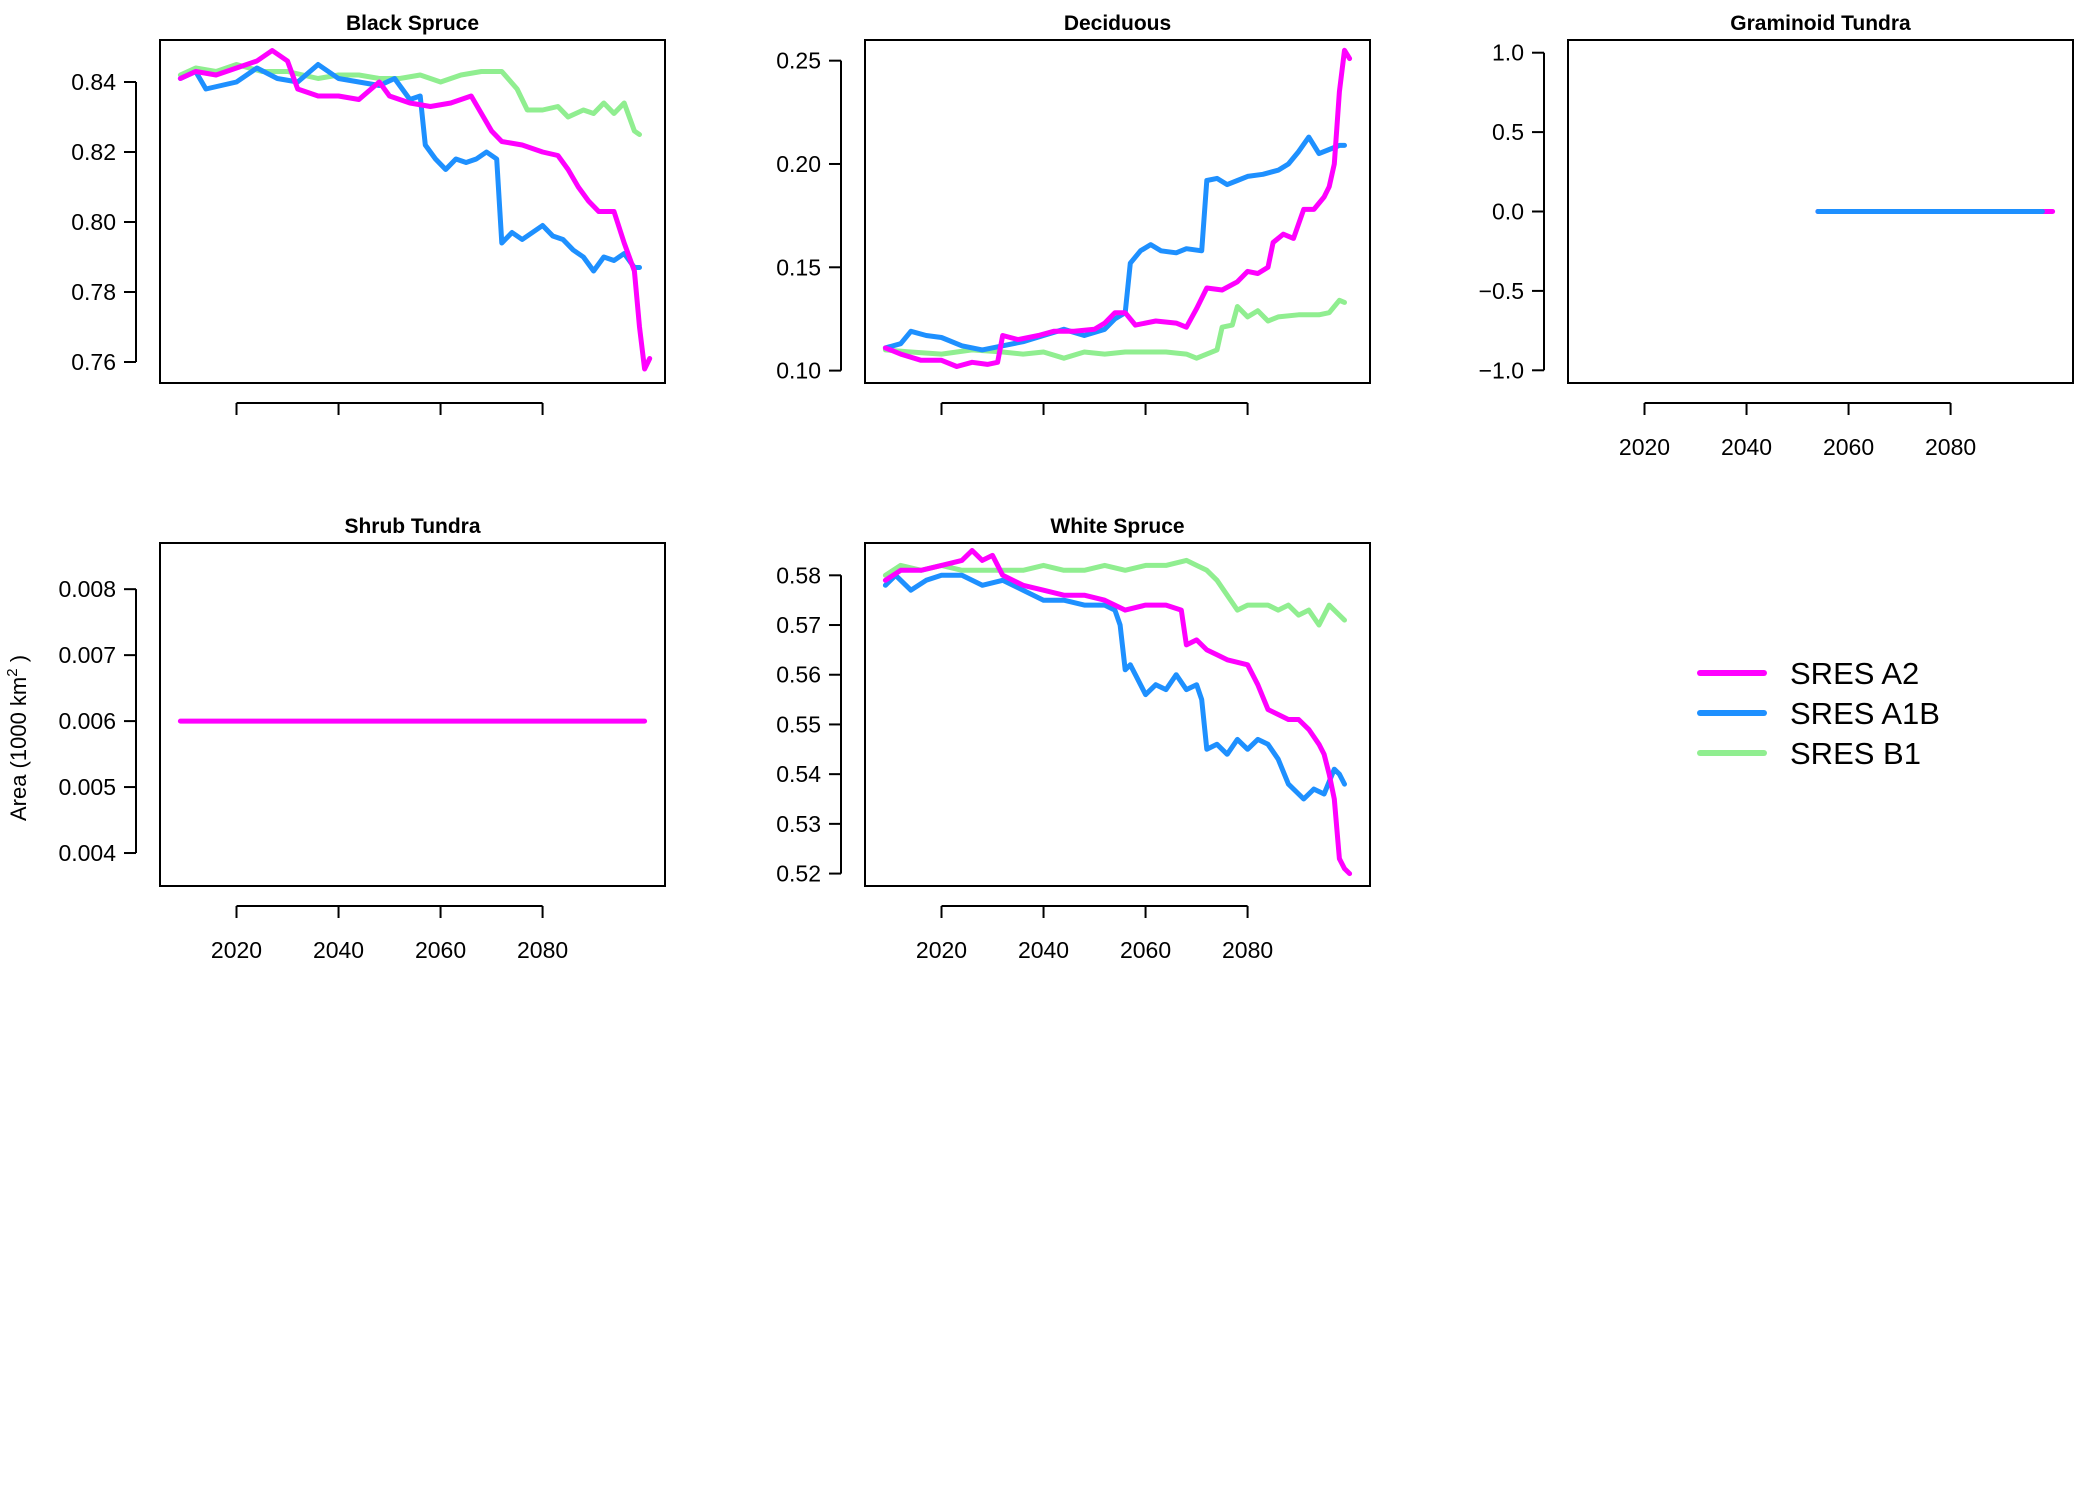 This screenshot has height=1505, width=2100. I want to click on y-tick-label: 0.58, so click(798, 575).